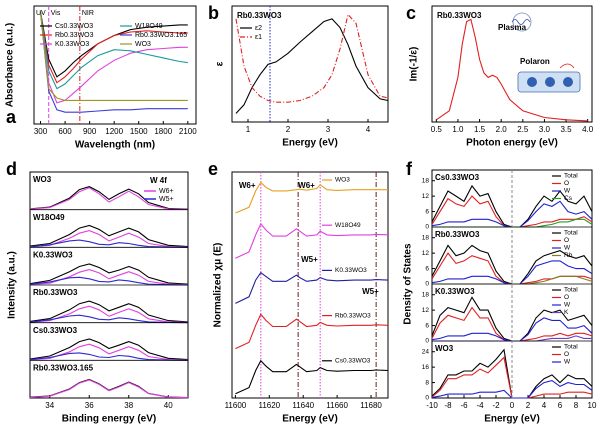  Describe the element at coordinates (427, 382) in the screenshot. I see `y-tick-label: 8` at that location.